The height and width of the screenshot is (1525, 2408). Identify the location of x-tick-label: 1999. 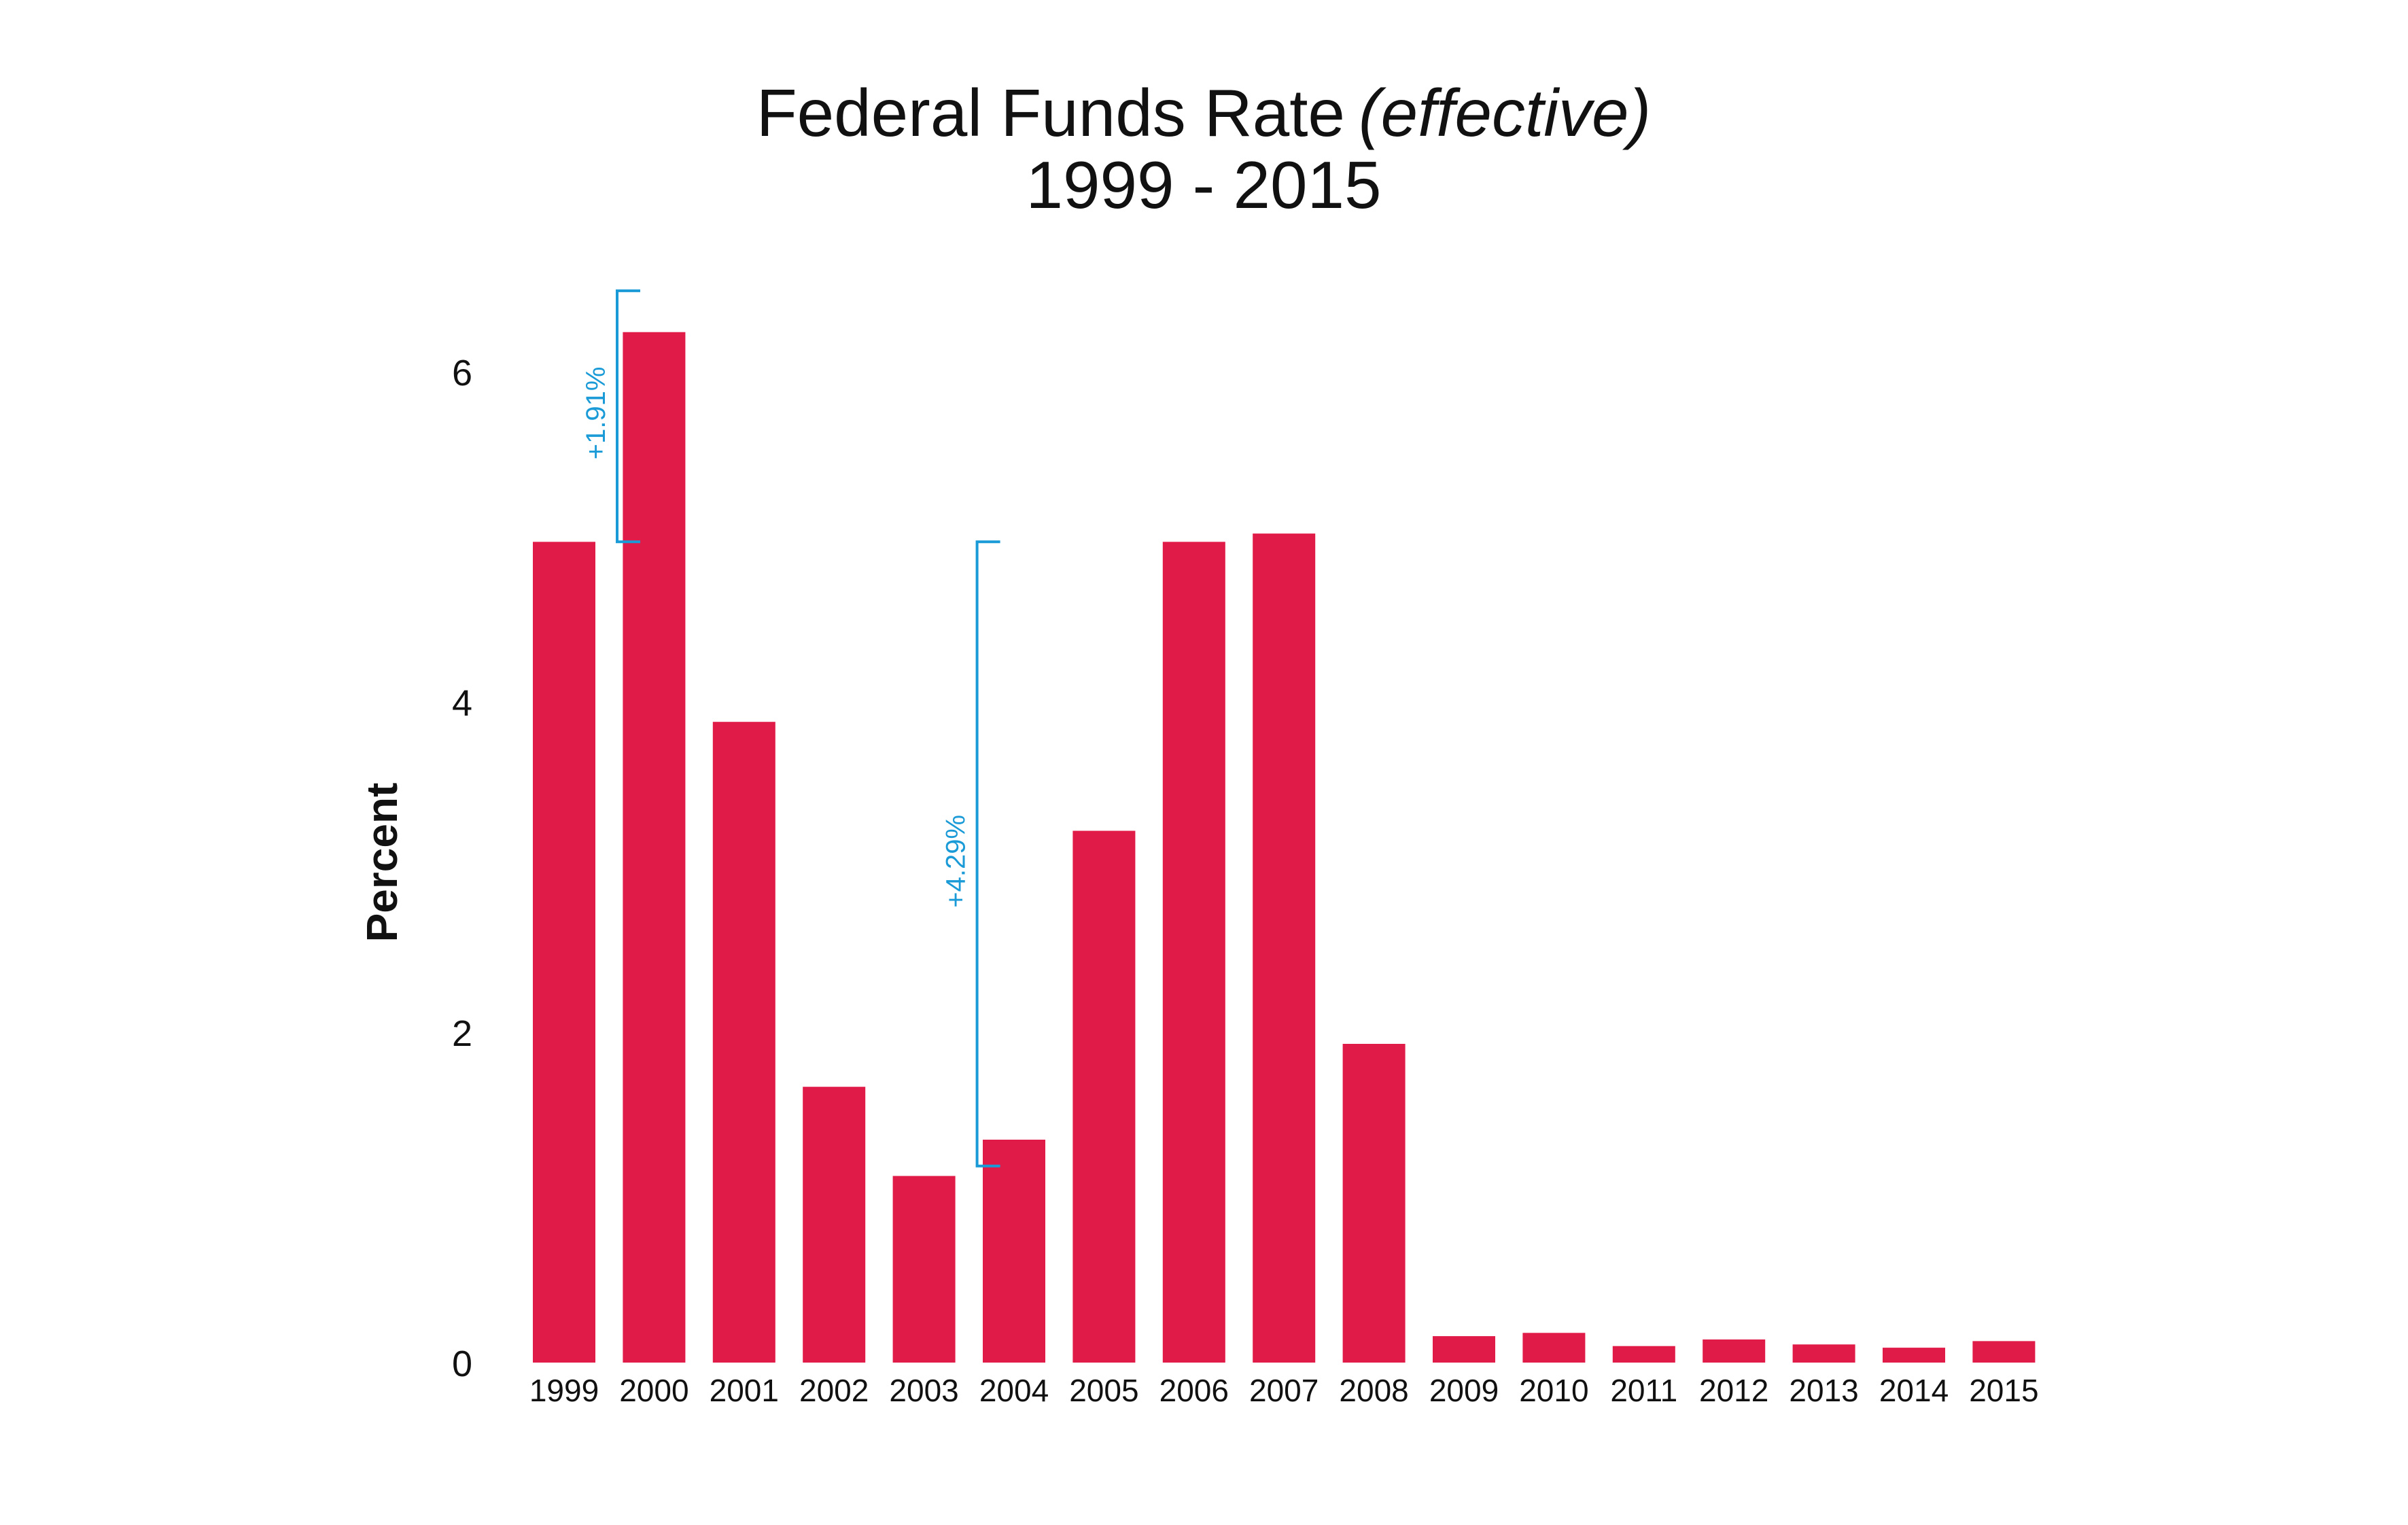
(564, 1390).